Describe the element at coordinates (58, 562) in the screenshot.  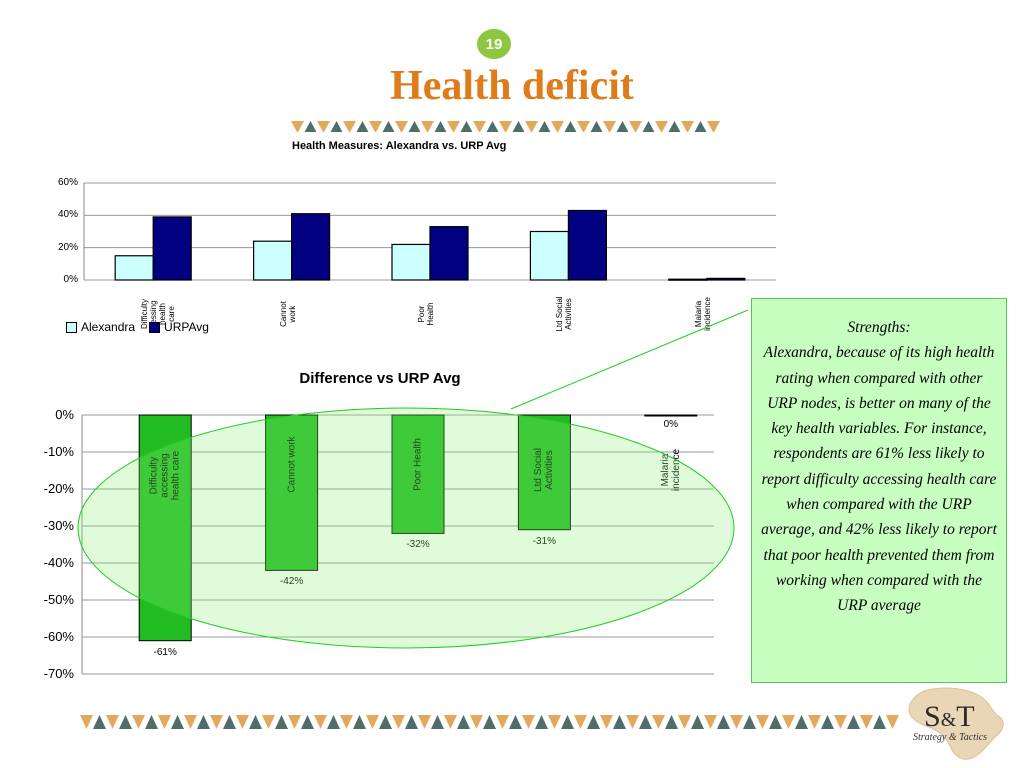
I see `chart2-y-tick: -40%` at that location.